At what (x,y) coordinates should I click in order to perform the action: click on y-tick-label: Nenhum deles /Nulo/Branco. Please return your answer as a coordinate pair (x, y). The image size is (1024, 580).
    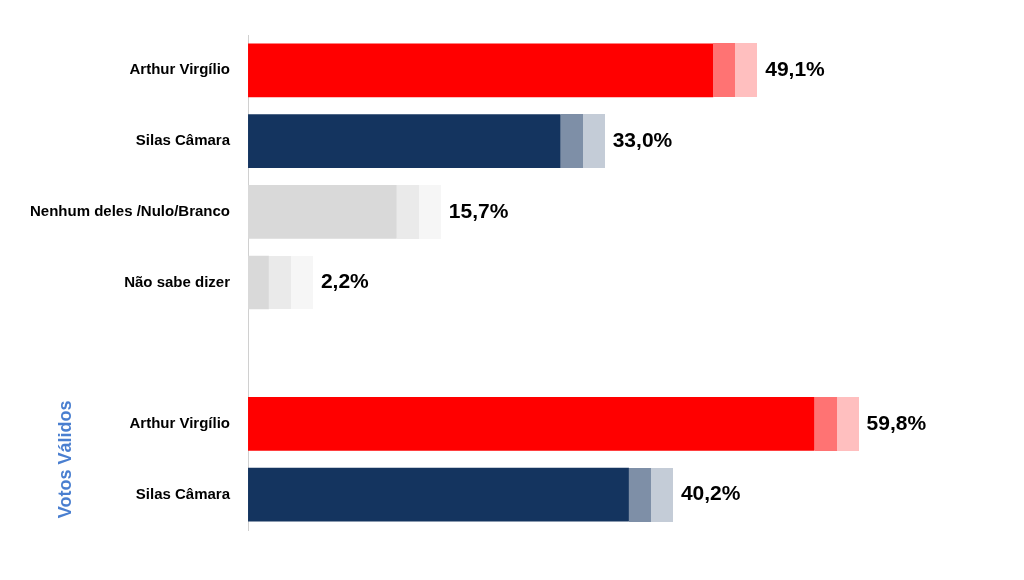
    Looking at the image, I should click on (130, 210).